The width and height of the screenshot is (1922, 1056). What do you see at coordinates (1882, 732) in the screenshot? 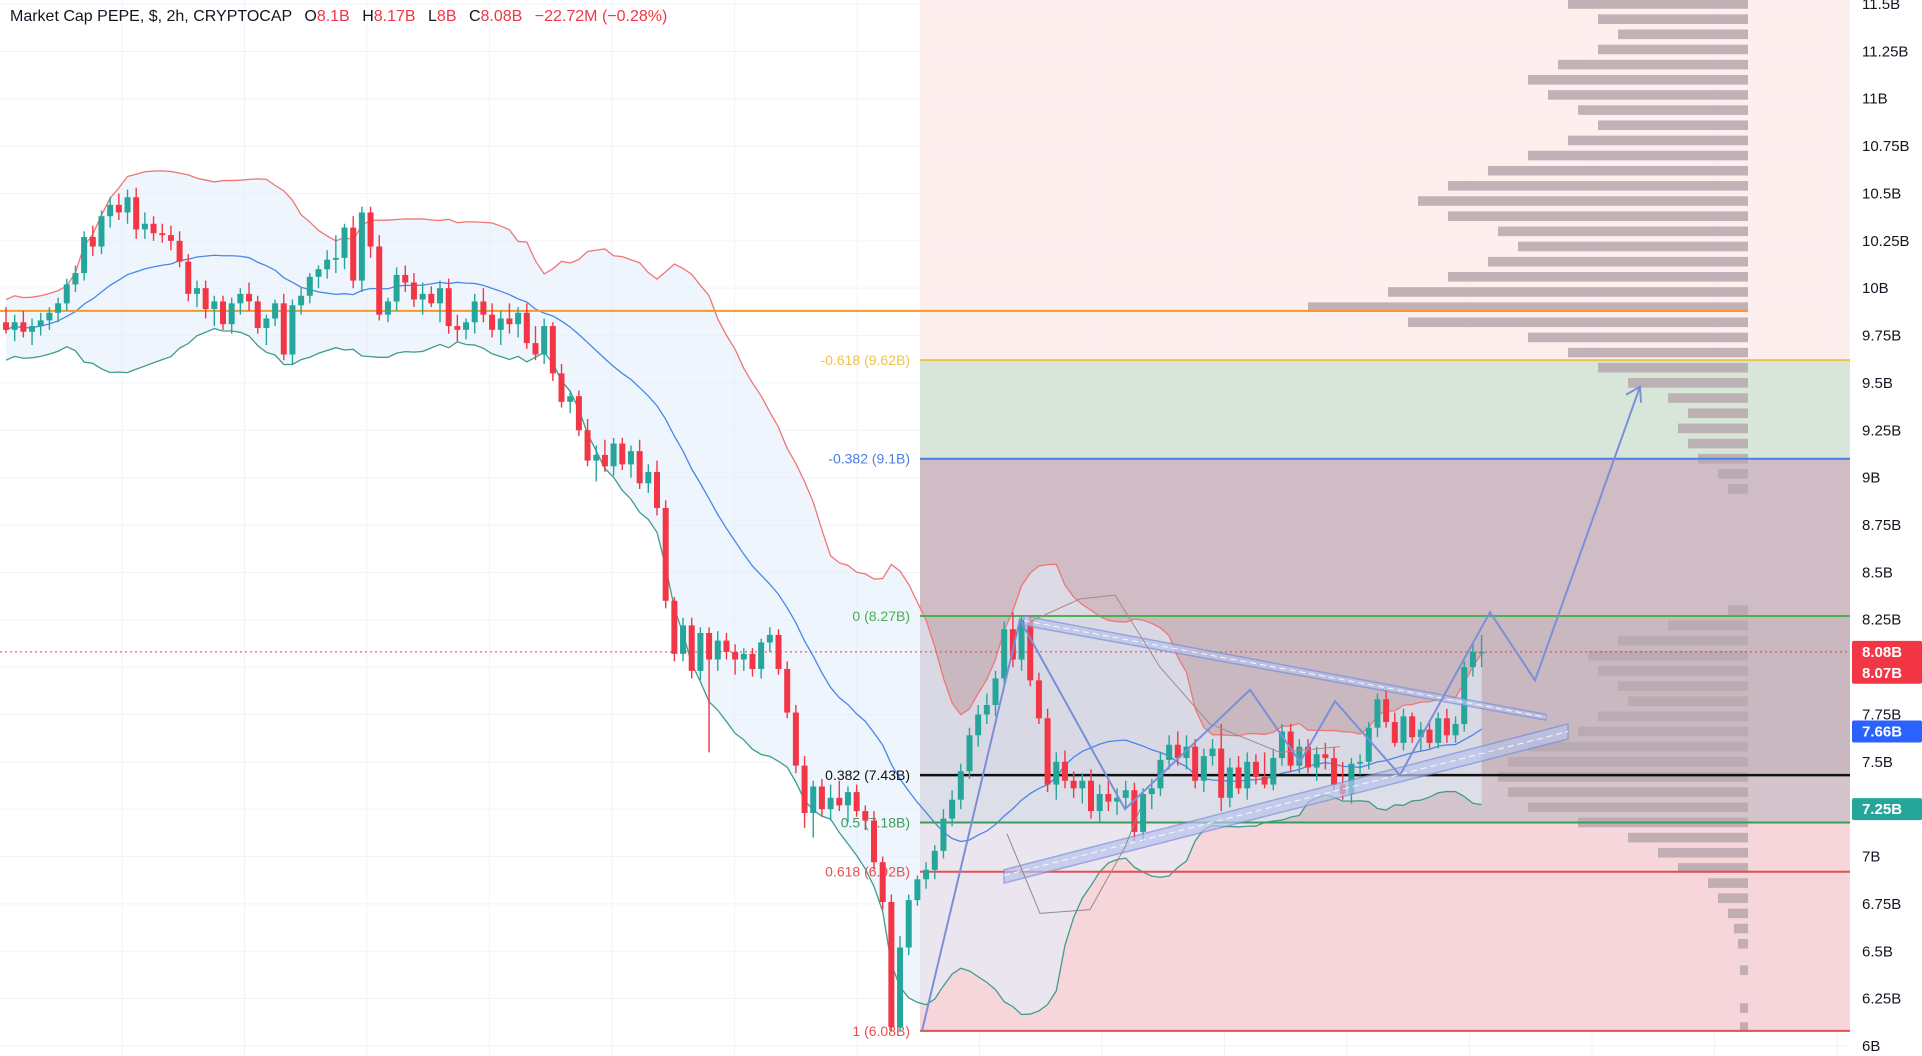
I see `price-tag-label: 7.66B` at bounding box center [1882, 732].